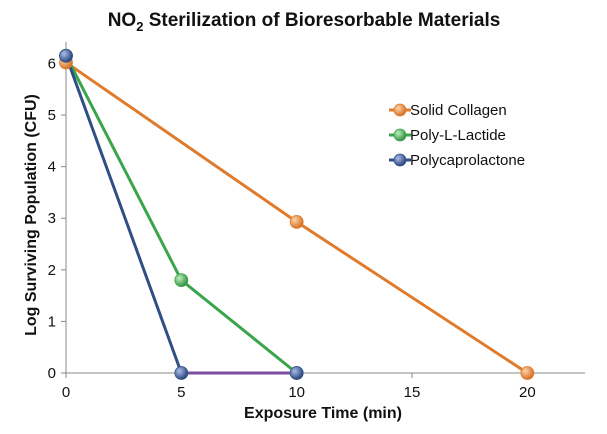 This screenshot has width=607, height=434. Describe the element at coordinates (412, 392) in the screenshot. I see `x-tick-label: 15` at that location.